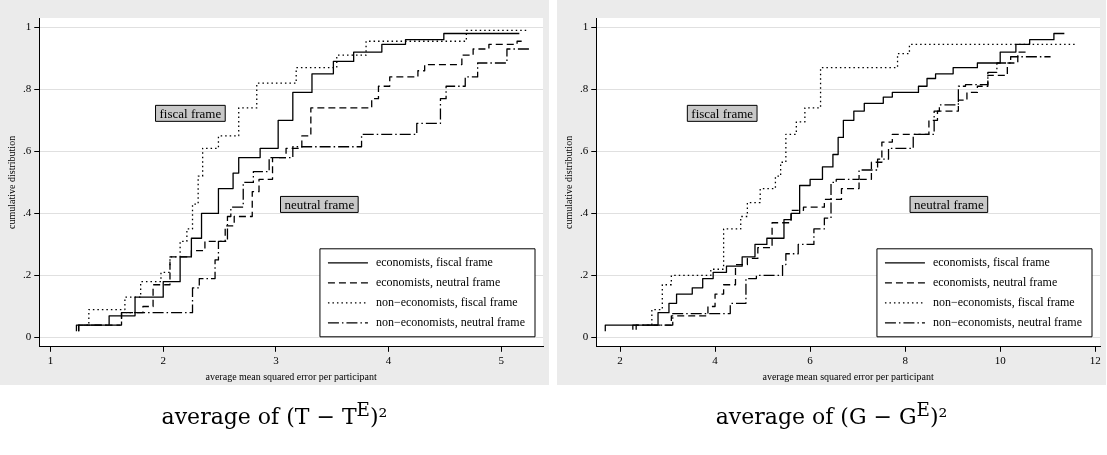  I want to click on text: average of (T − T$^{E}$)², so click(274, 414).